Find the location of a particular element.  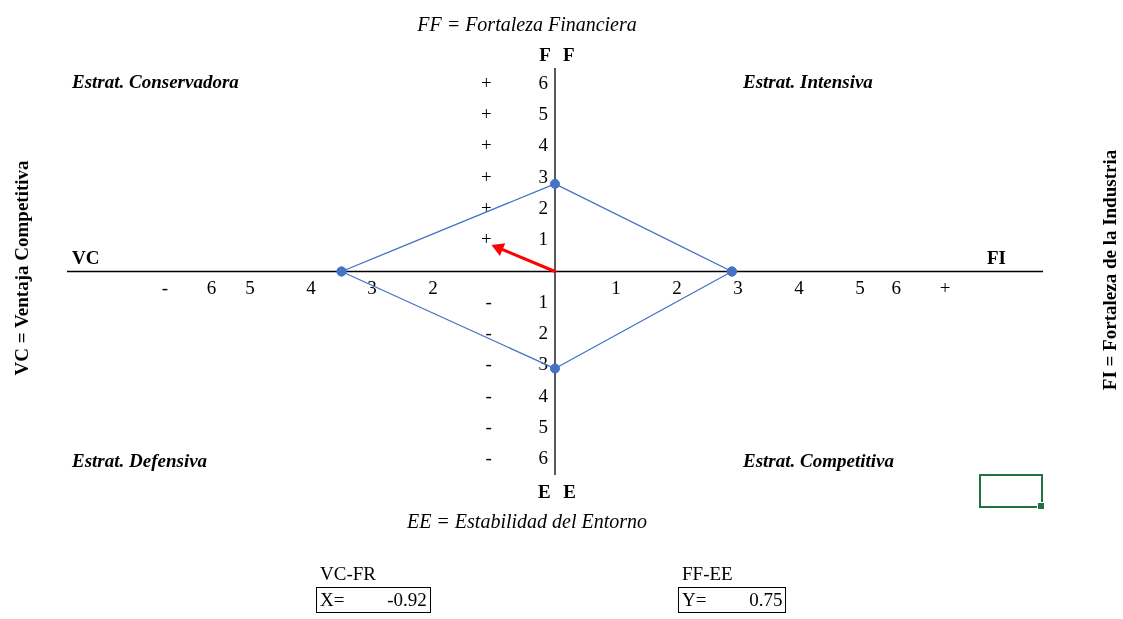

chart-title: FF = Fortaleza Financiera is located at coordinates (527, 24).